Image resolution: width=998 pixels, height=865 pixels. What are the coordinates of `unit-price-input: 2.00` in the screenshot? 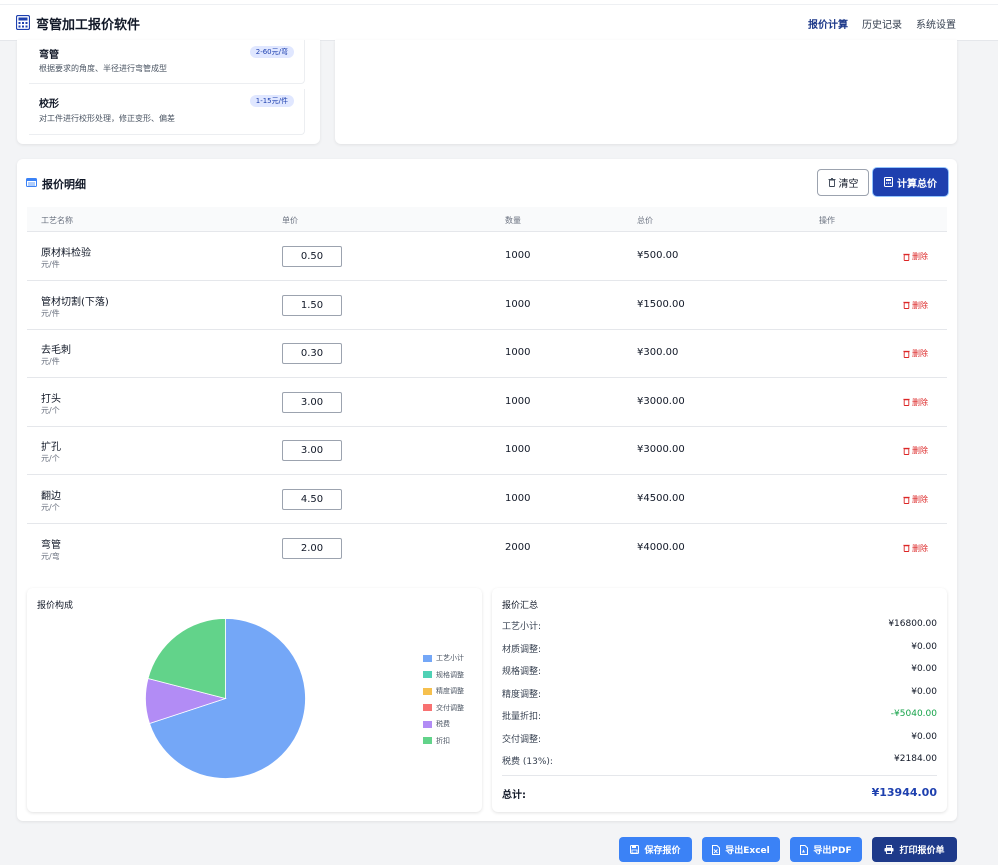 It's located at (312, 548).